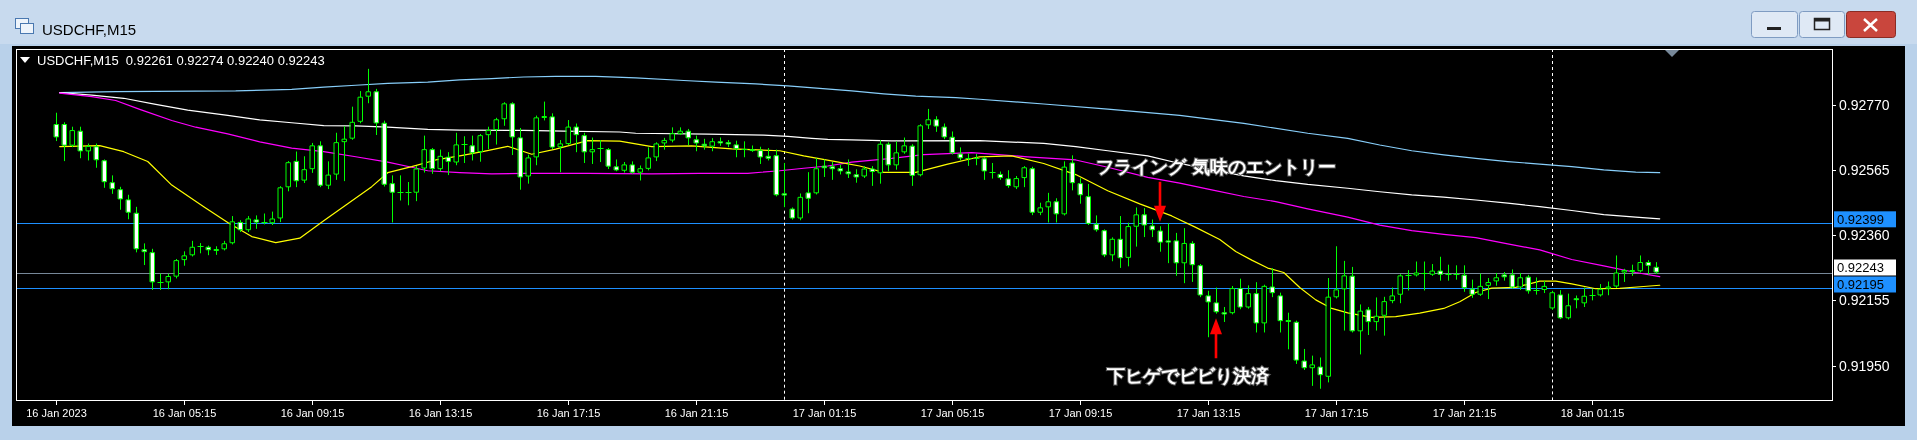 This screenshot has width=1917, height=440. I want to click on ref-line-label: 0.92243, so click(1860, 267).